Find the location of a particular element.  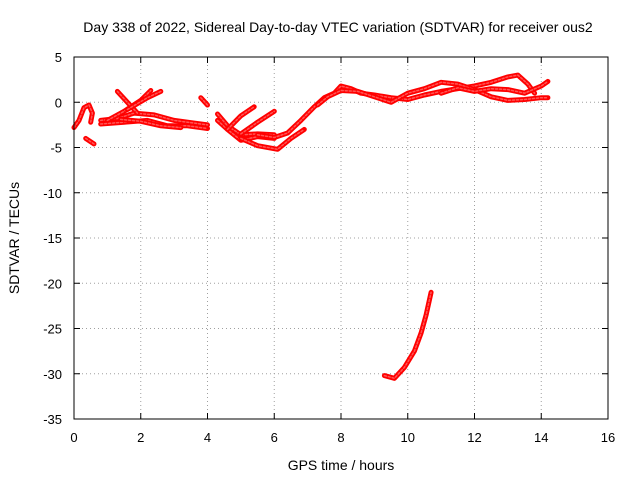

series-trace-18-markers is located at coordinates (407, 335).